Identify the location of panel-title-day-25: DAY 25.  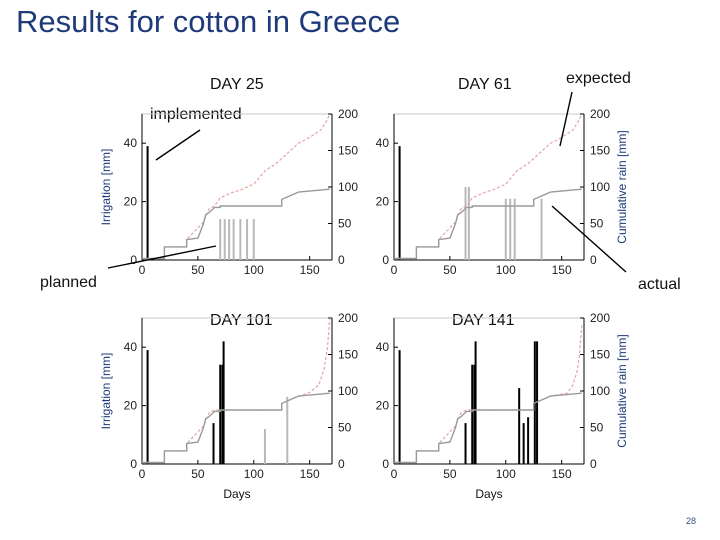
(237, 84).